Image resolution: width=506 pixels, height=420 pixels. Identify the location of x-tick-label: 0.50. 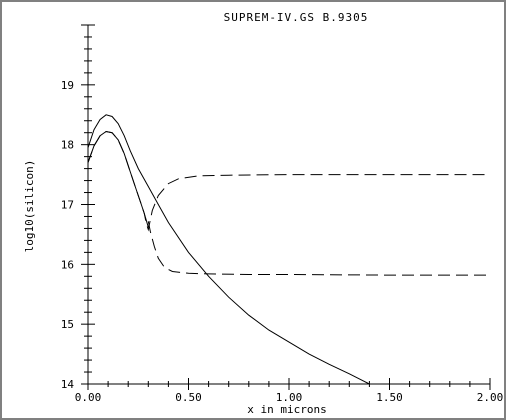
(188, 397).